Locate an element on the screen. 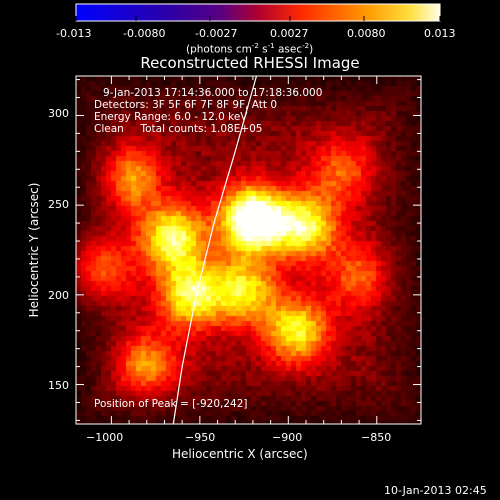  y-tick-label: 150 is located at coordinates (58, 385).